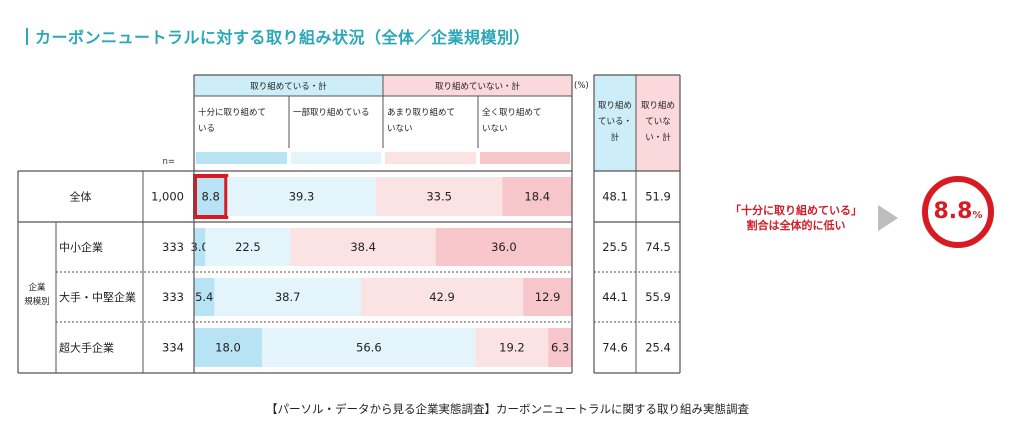  Describe the element at coordinates (977, 215) in the screenshot. I see `highlight-unit: %` at that location.